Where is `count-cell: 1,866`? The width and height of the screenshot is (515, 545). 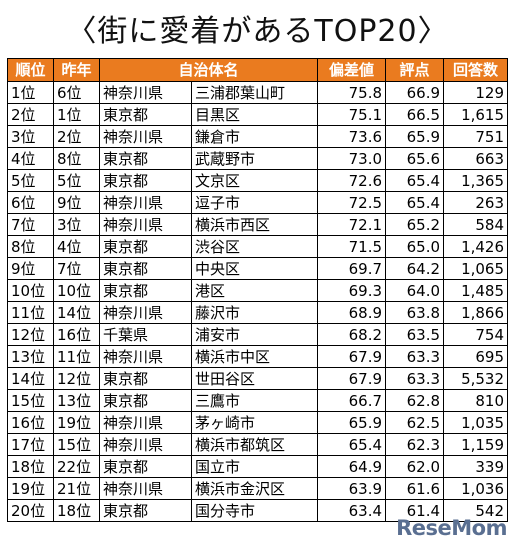 count-cell: 1,866 is located at coordinates (476, 312).